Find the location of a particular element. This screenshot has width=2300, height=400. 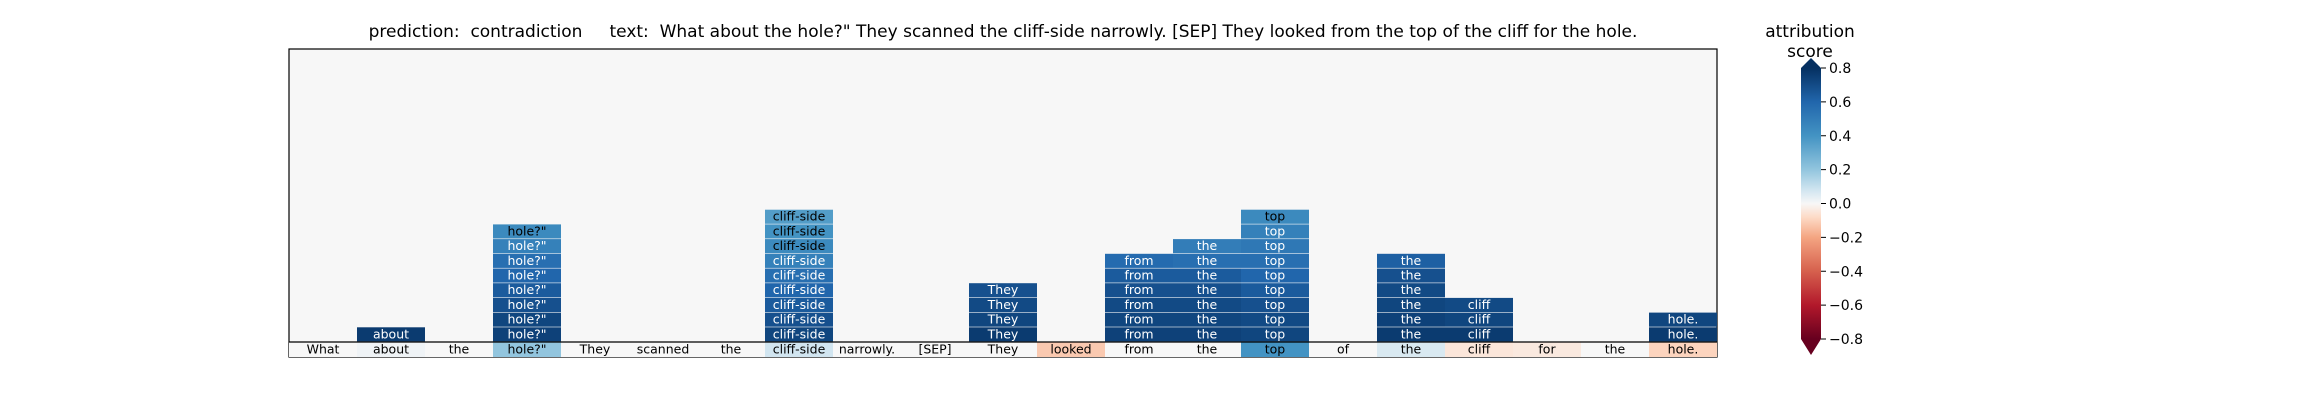

text-label: text: is located at coordinates (629, 32).